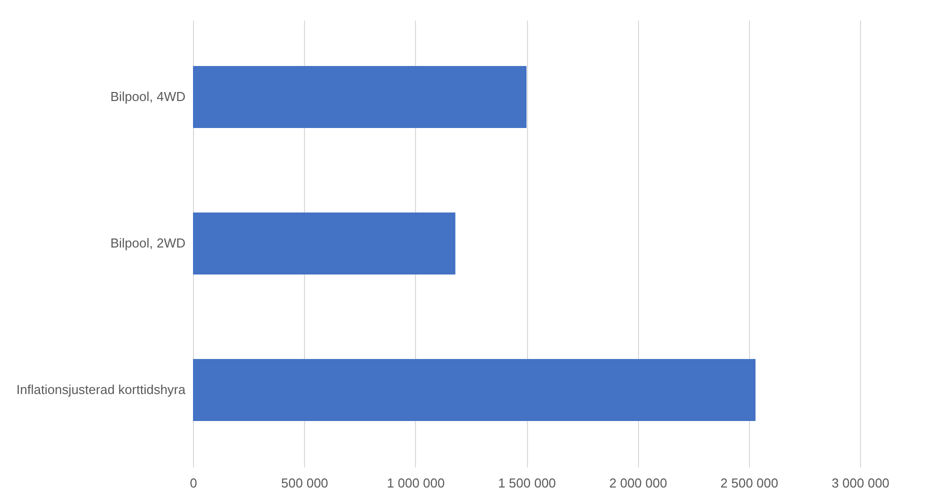 The height and width of the screenshot is (502, 939). What do you see at coordinates (415, 483) in the screenshot?
I see `x-tick-label: 1 000 000` at bounding box center [415, 483].